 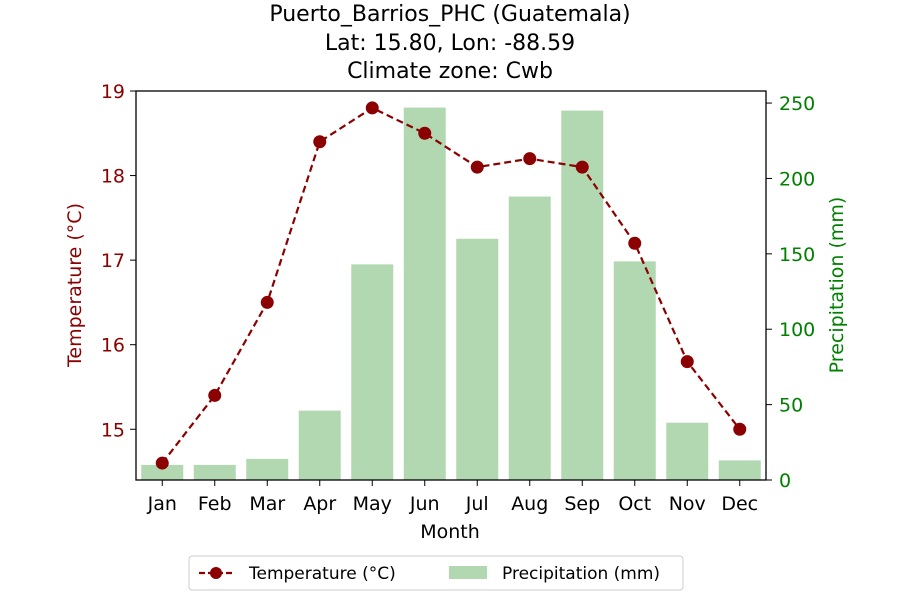 What do you see at coordinates (739, 504) in the screenshot?
I see `x-tick-label: Dec` at bounding box center [739, 504].